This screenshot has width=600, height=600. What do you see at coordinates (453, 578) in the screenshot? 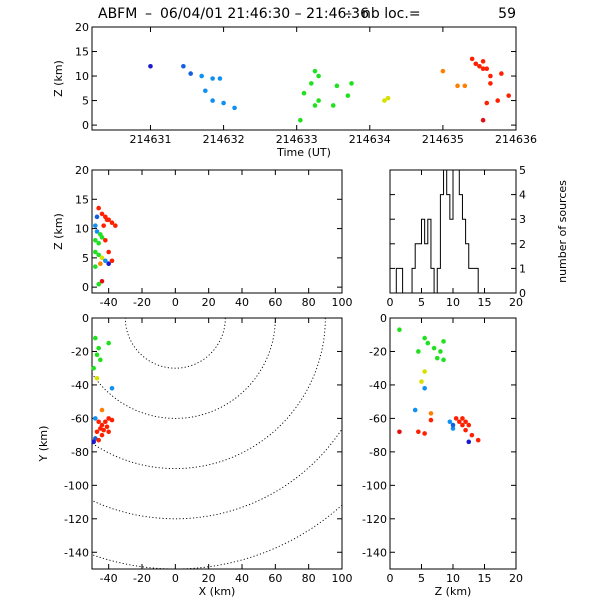
I see `z_y-xtick-label: 10` at bounding box center [453, 578].